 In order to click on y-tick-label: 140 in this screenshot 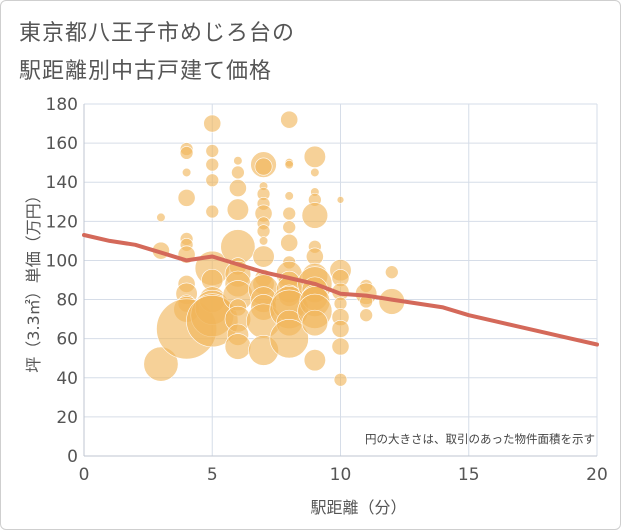, I will do `click(62, 183)`.